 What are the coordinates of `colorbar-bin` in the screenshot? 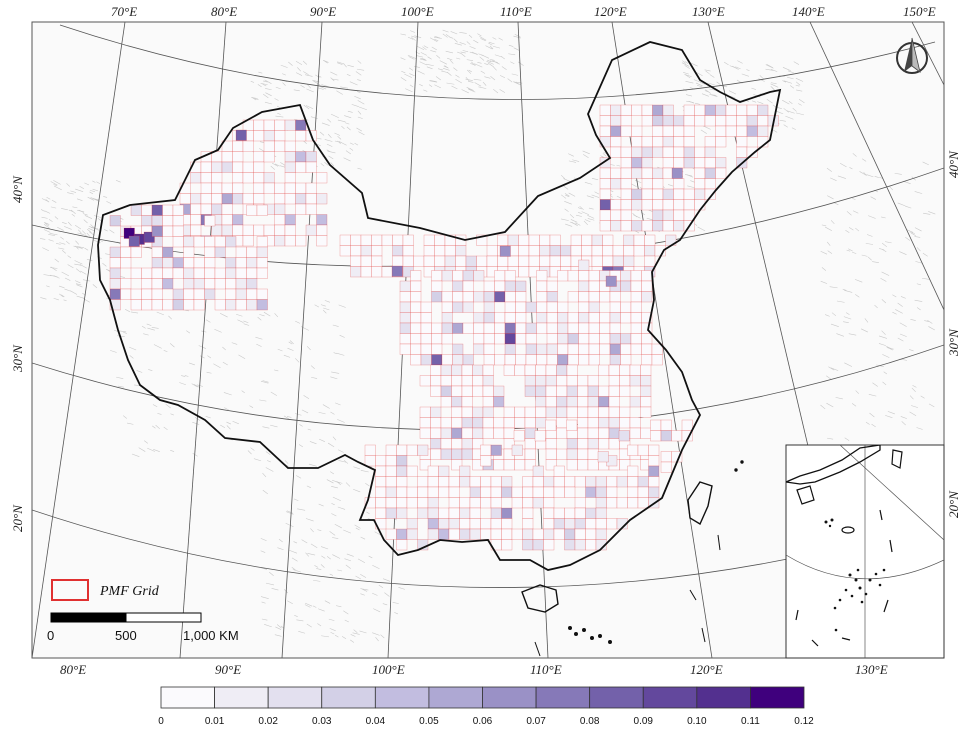 It's located at (187, 697).